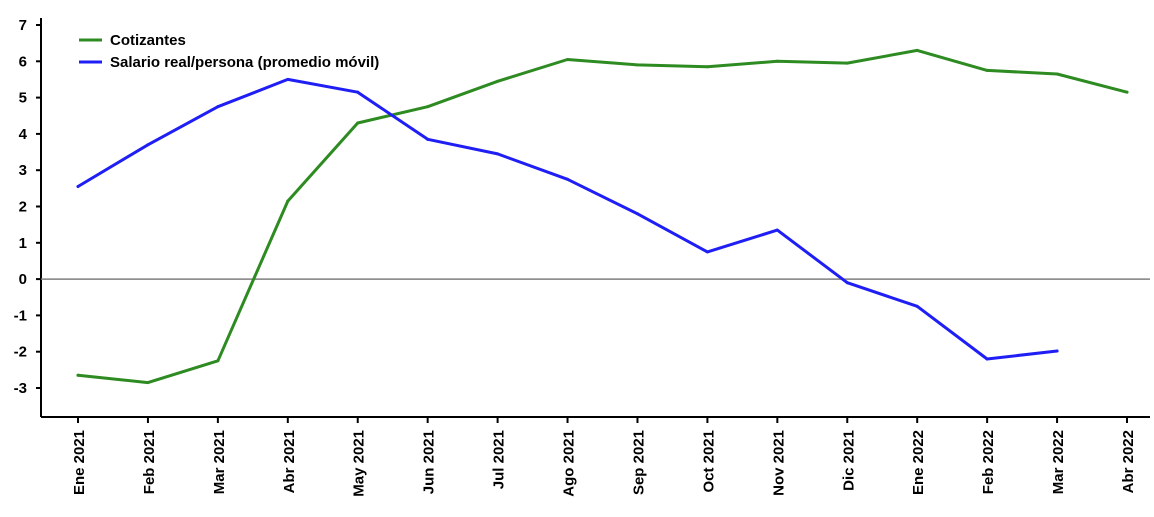  Describe the element at coordinates (1058, 462) in the screenshot. I see `x-tick-label: Mar 2022` at that location.